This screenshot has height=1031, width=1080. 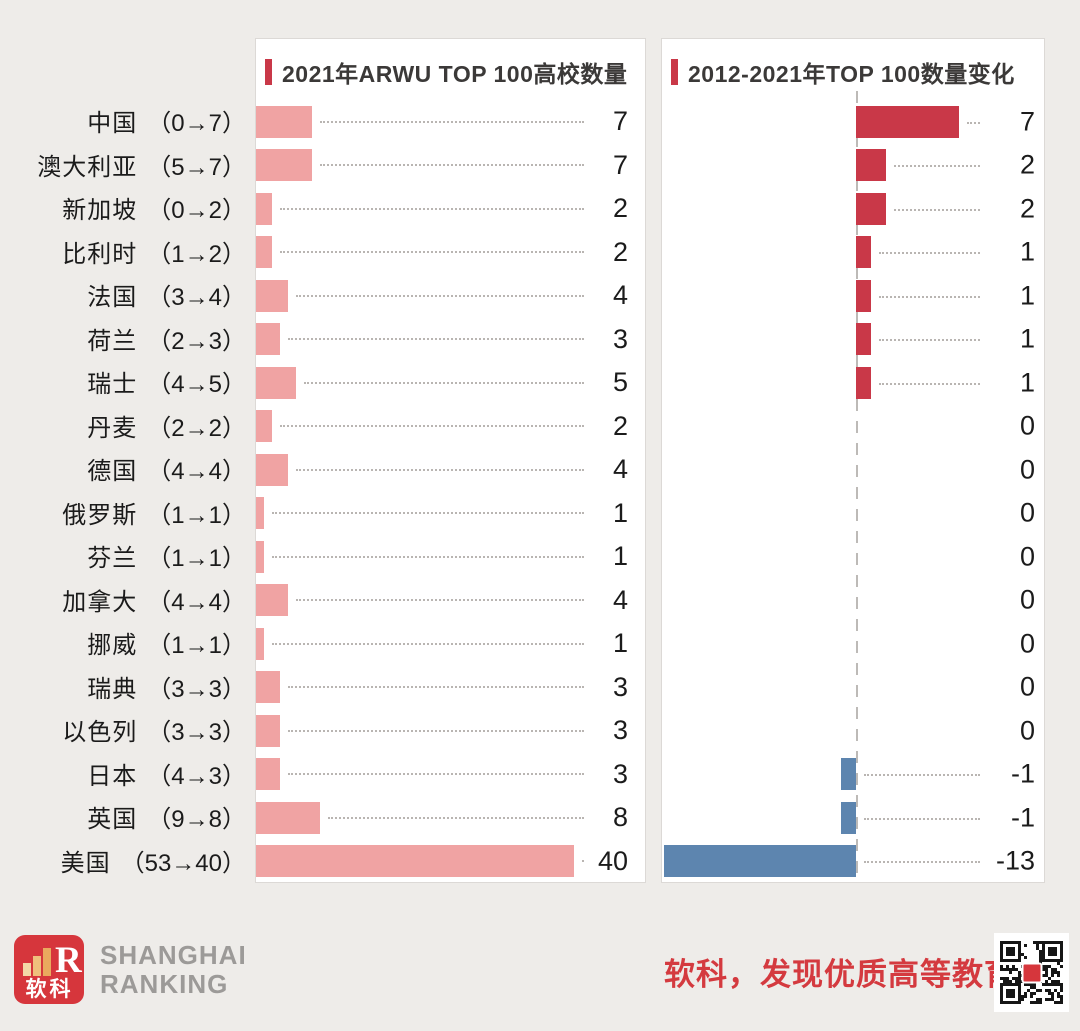 What do you see at coordinates (112, 124) in the screenshot?
I see `country-name: 中国` at bounding box center [112, 124].